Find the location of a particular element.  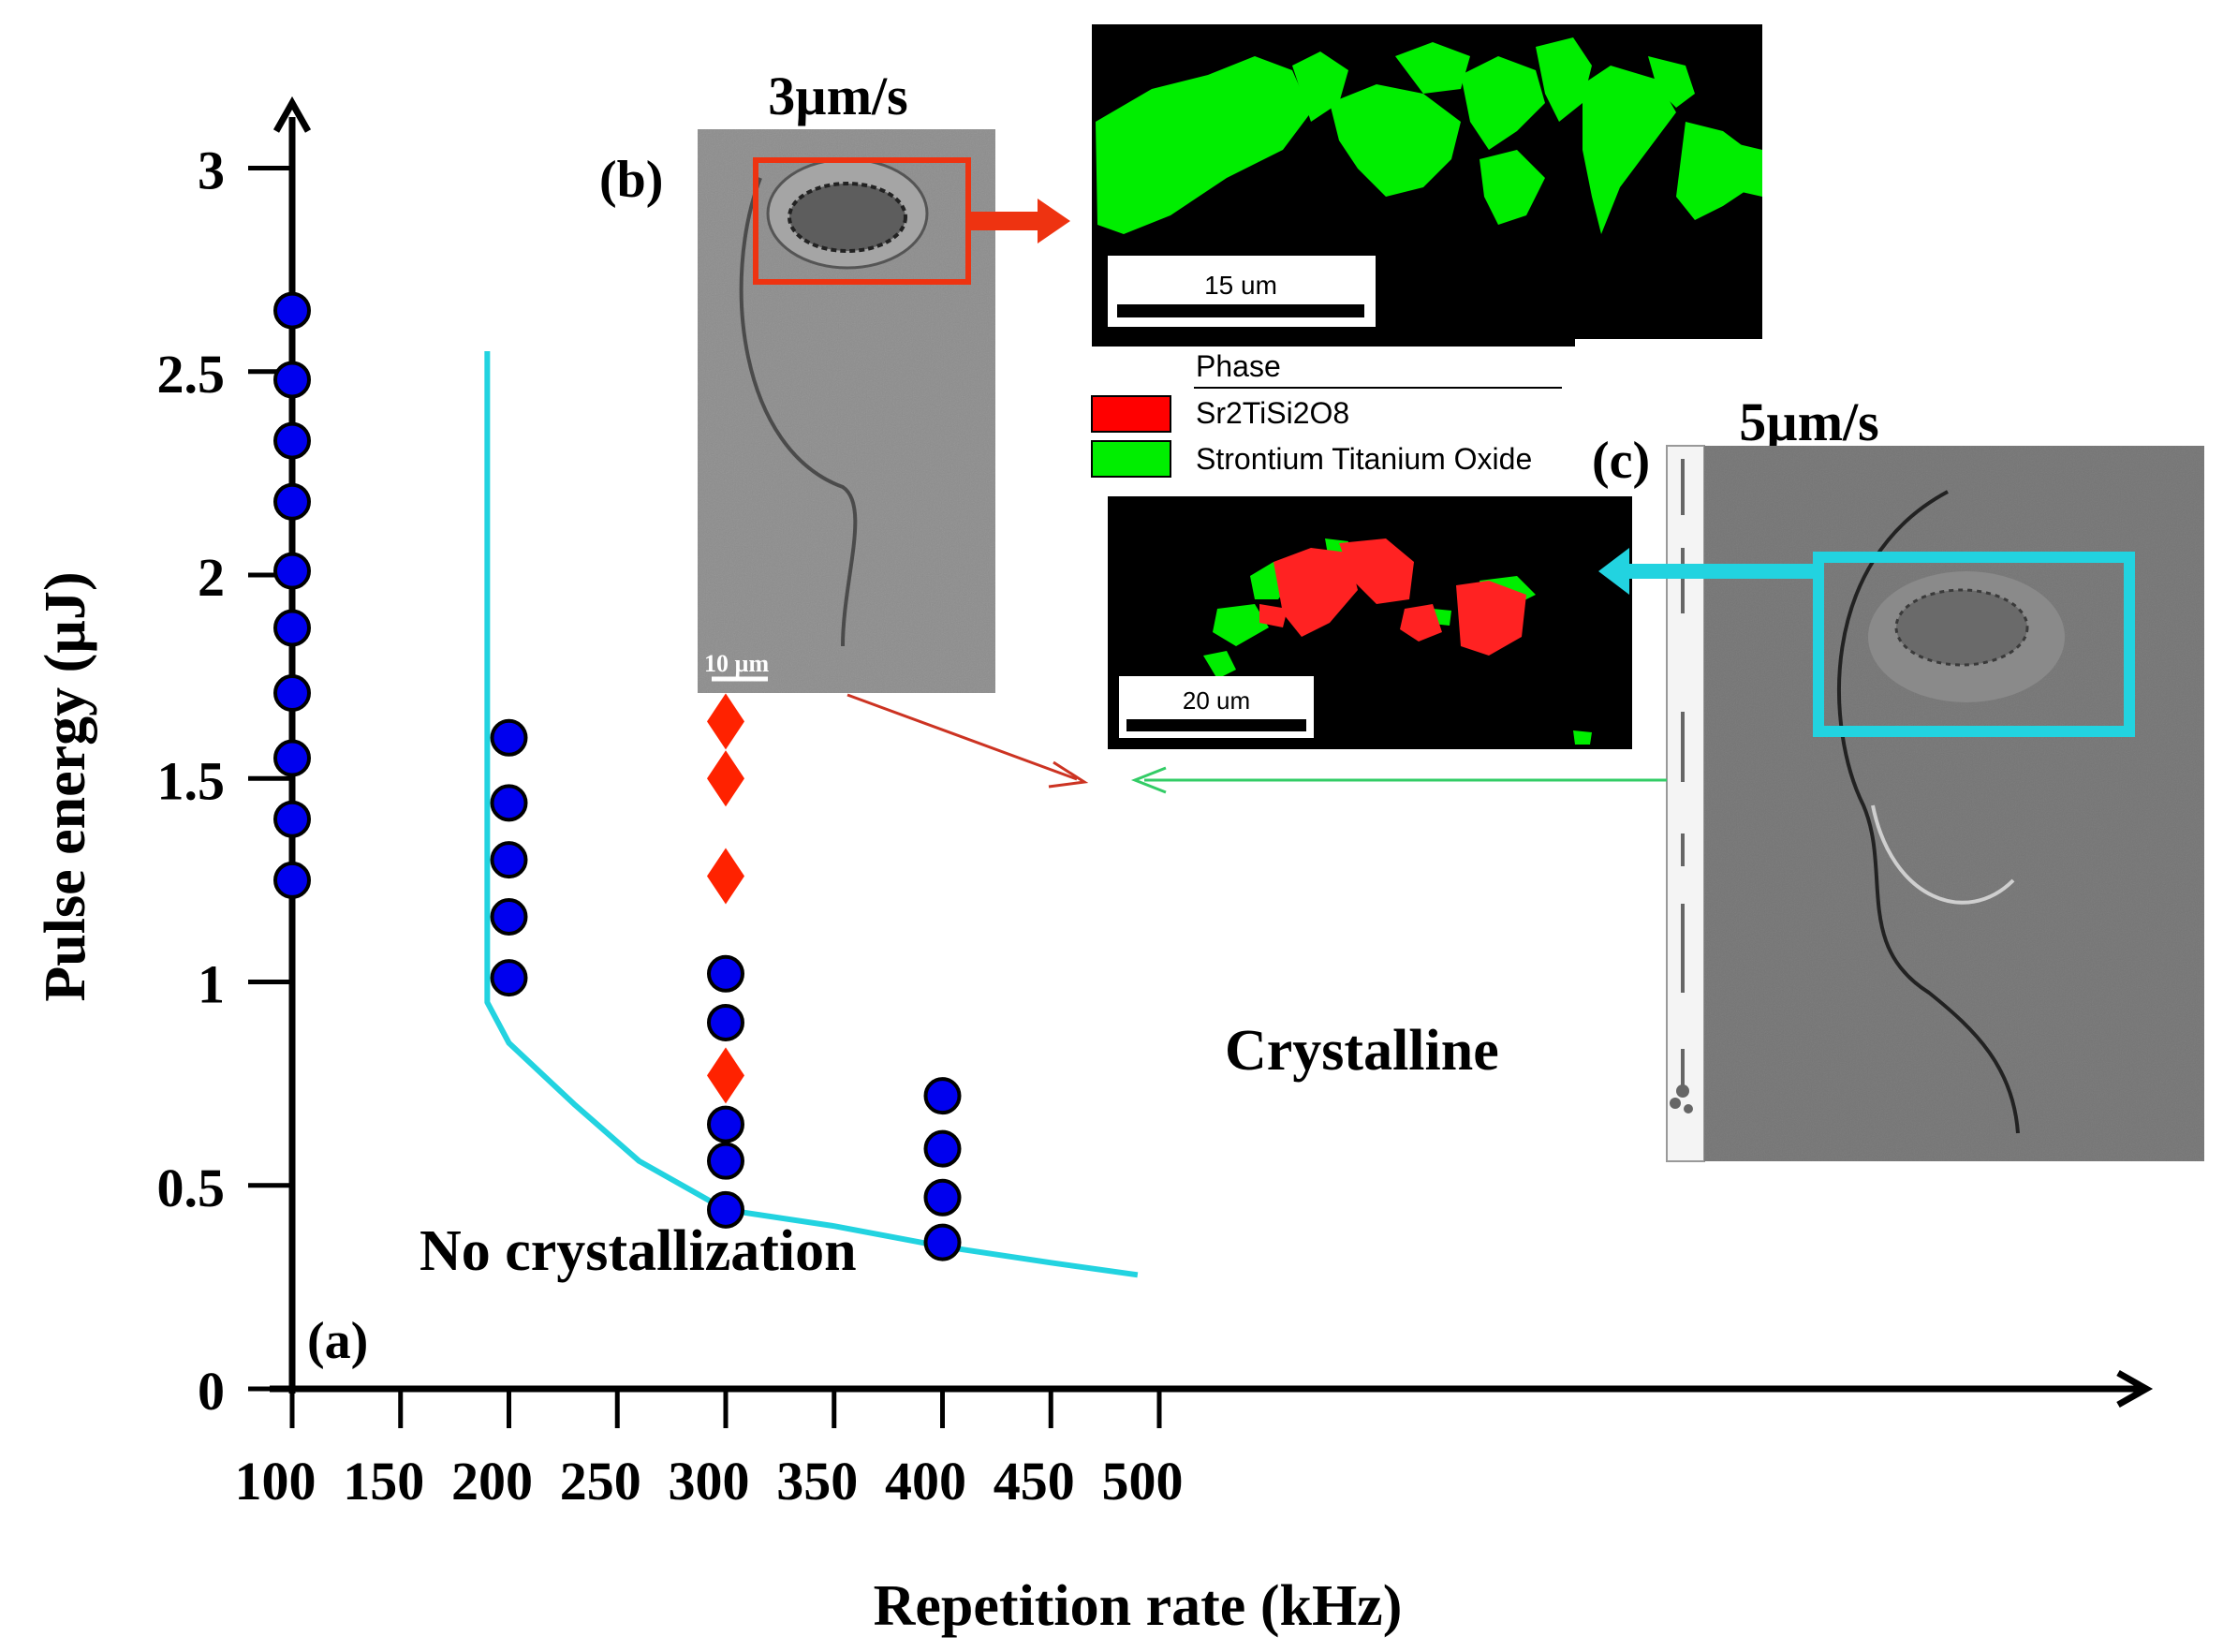

phase-map-bottom-green is located at coordinates (1398, 641).